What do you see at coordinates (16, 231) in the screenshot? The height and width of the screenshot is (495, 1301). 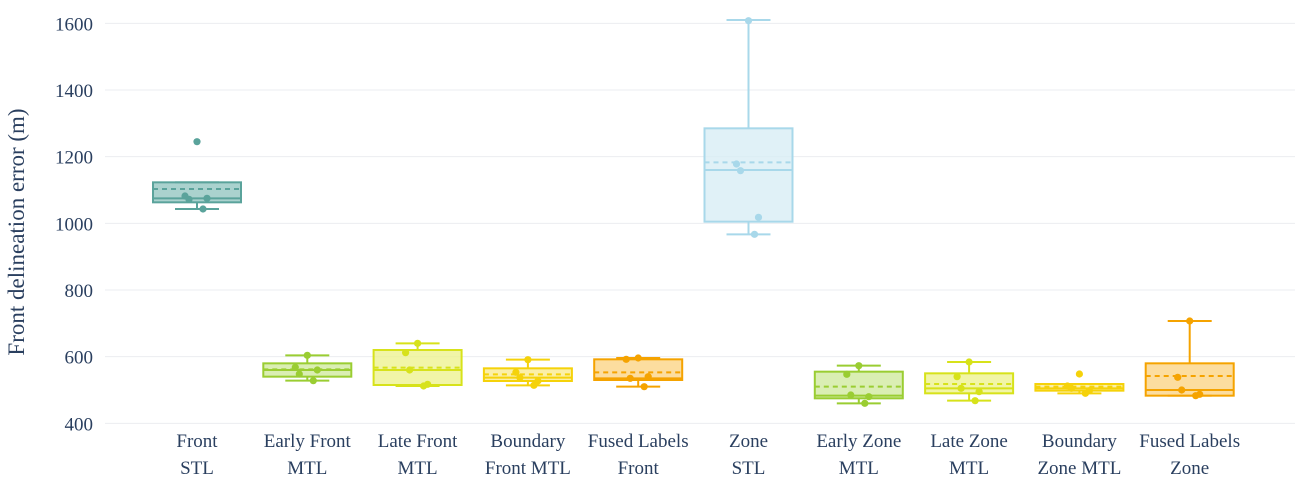 I see `y-axis-title: Front delineation error (m)` at bounding box center [16, 231].